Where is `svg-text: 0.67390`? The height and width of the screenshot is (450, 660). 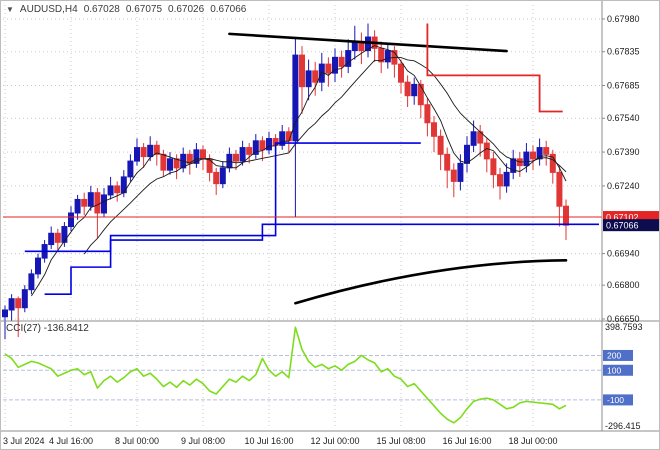
svg-text: 0.67390 is located at coordinates (623, 152).